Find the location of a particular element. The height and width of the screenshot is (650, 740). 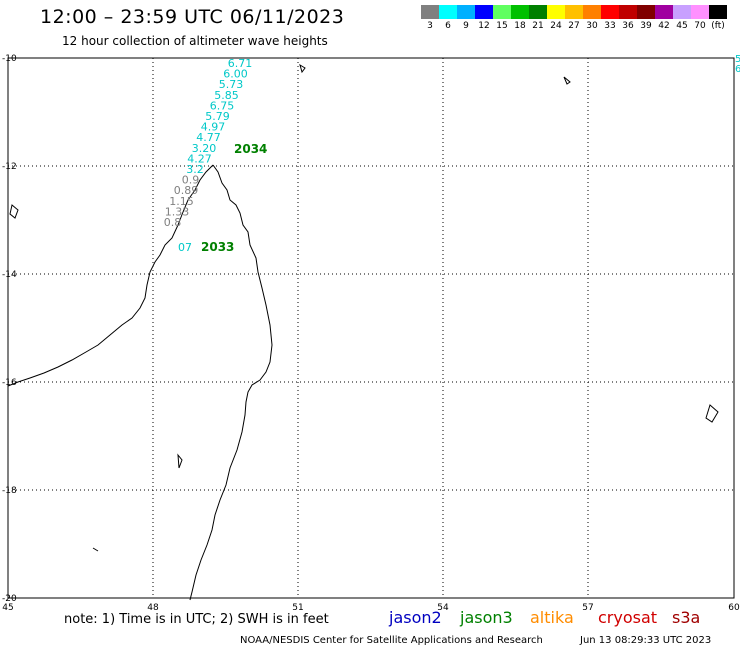

footer-timestamp: Jun 13 08:29:33 UTC 2023 is located at coordinates (646, 640).